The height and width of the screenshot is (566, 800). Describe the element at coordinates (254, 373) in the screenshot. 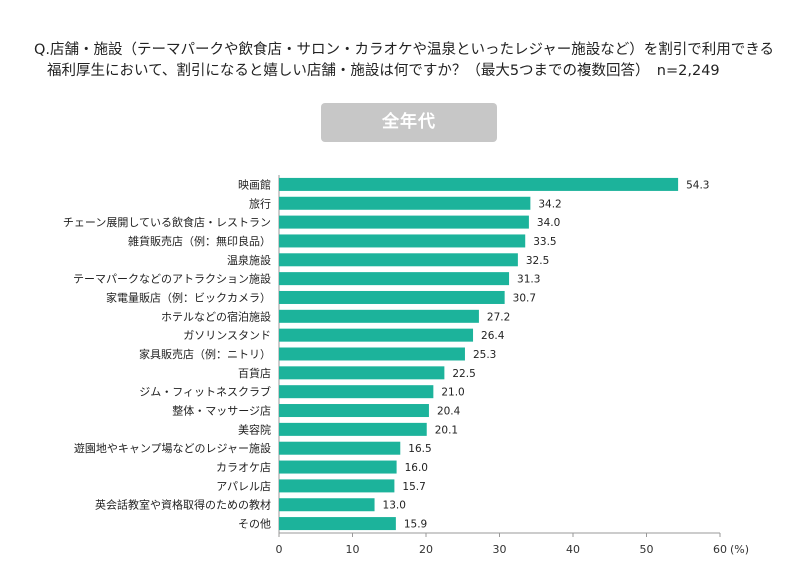

I see `category-label: 百貨店` at that location.